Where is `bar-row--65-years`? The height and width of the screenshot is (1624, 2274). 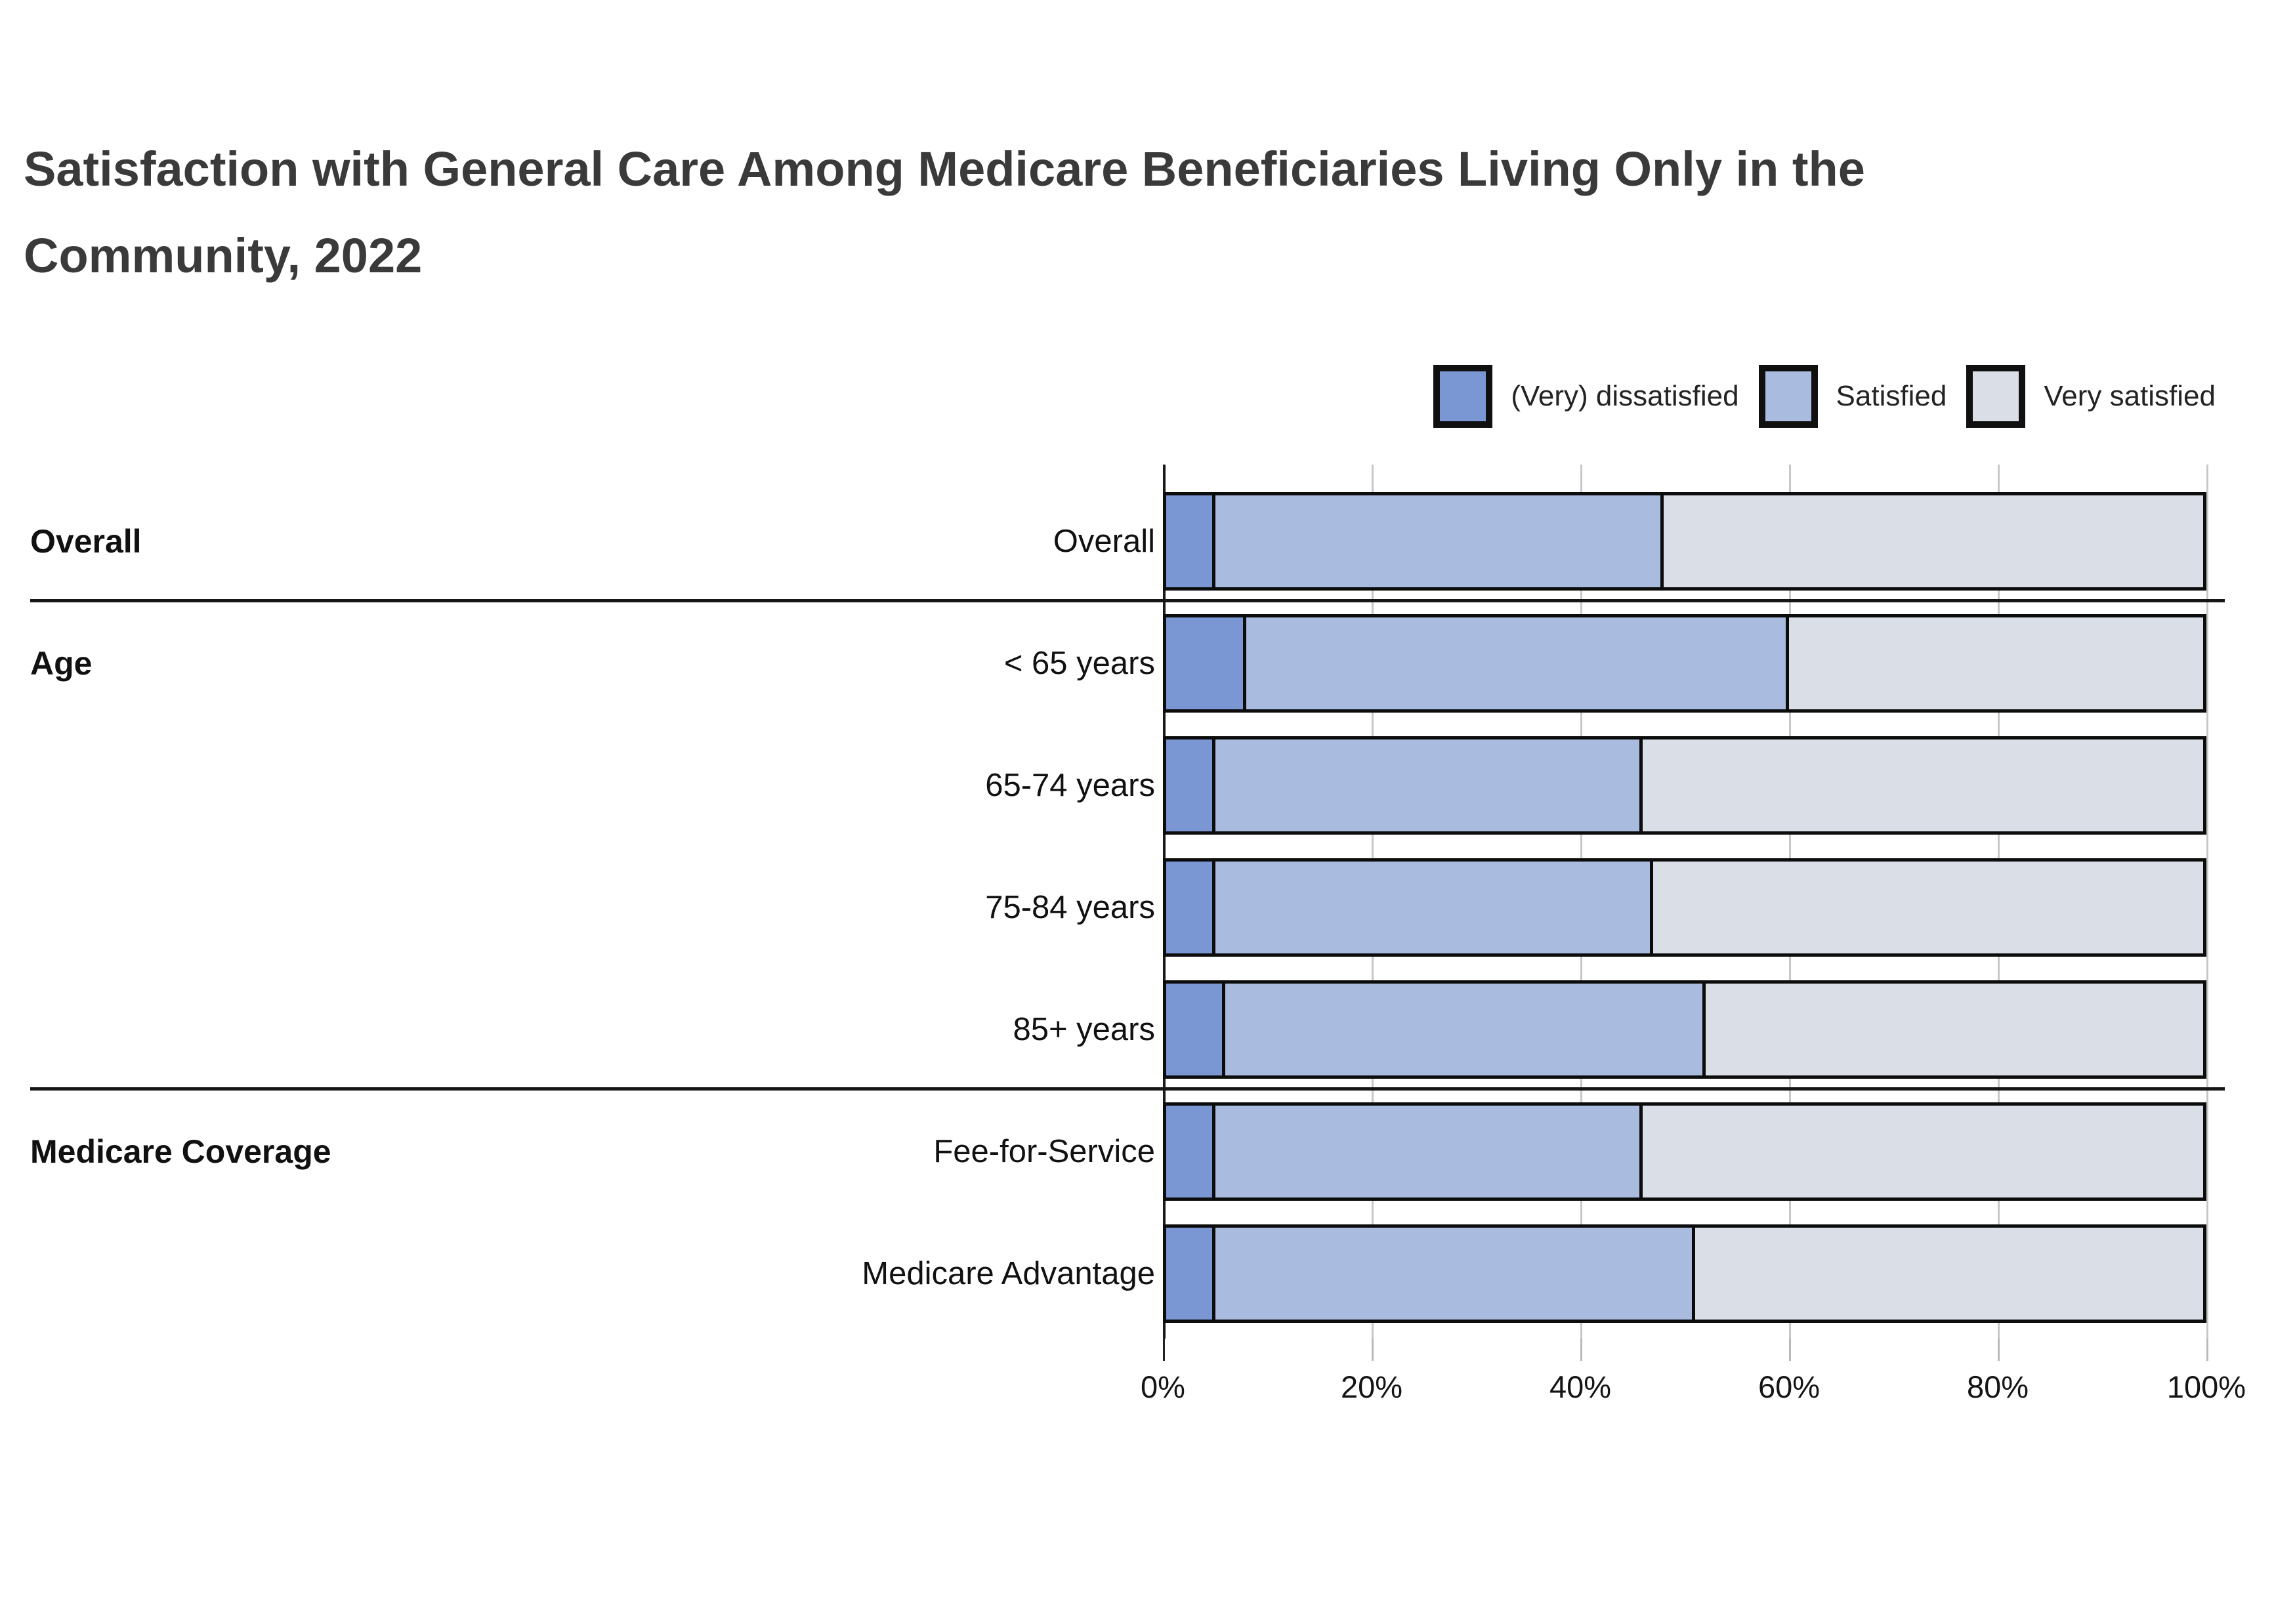
bar-row--65-years is located at coordinates (1684, 663).